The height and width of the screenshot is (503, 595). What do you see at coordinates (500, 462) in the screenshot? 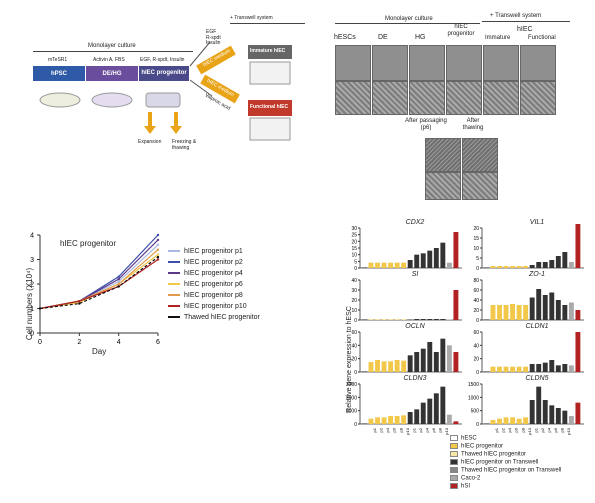
I see `expression-legend-label: hIEC progenitor on Transwell` at bounding box center [500, 462].